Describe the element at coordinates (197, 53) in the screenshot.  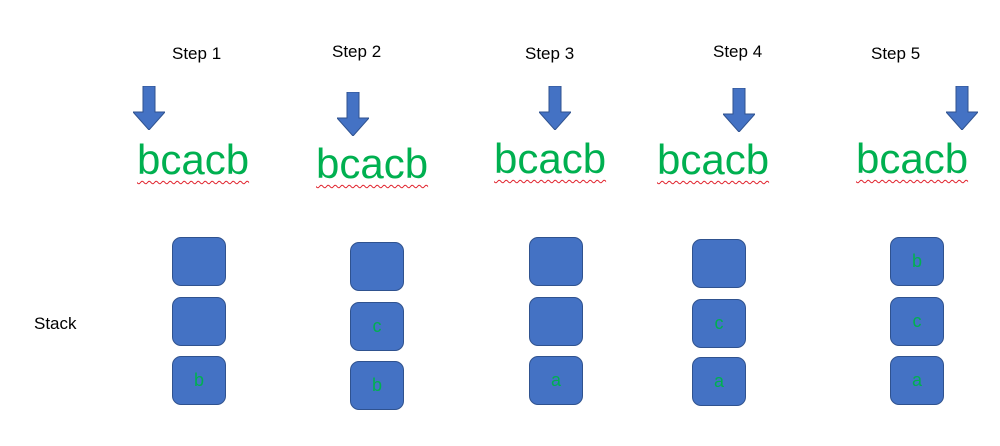
I see `step-1-label: Step 1` at that location.